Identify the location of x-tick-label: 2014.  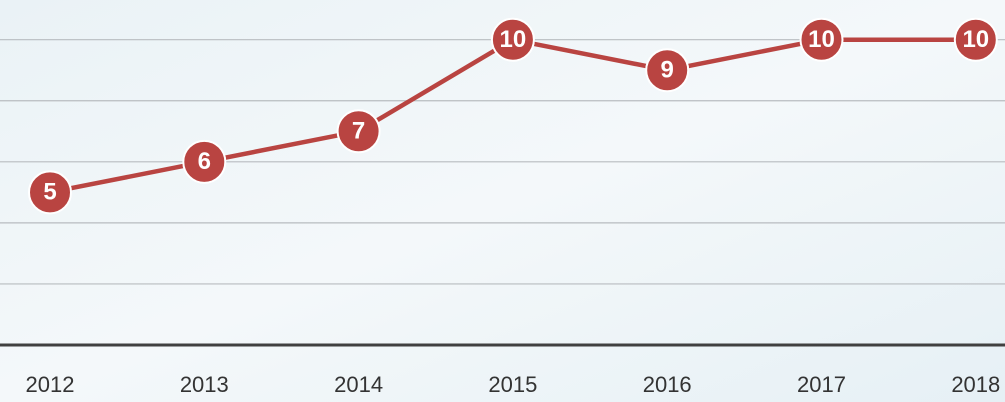
(358, 384).